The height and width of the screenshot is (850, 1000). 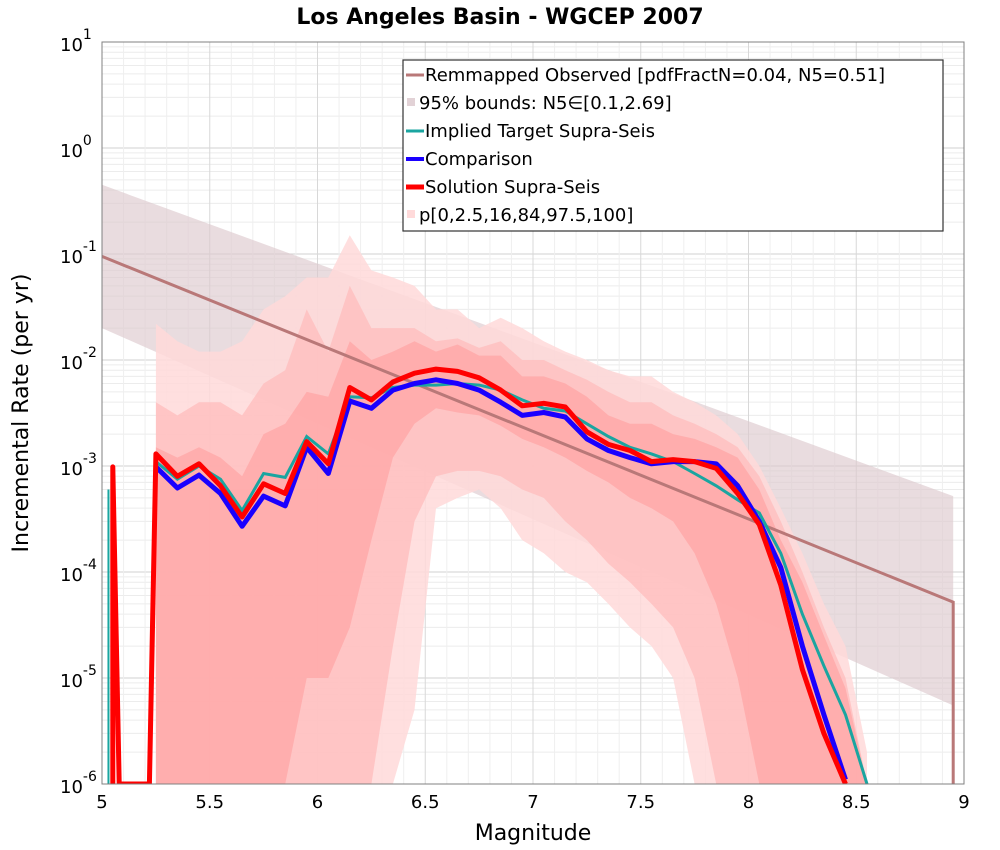 I want to click on y-tick-label: 10⁻³, so click(x=78, y=465).